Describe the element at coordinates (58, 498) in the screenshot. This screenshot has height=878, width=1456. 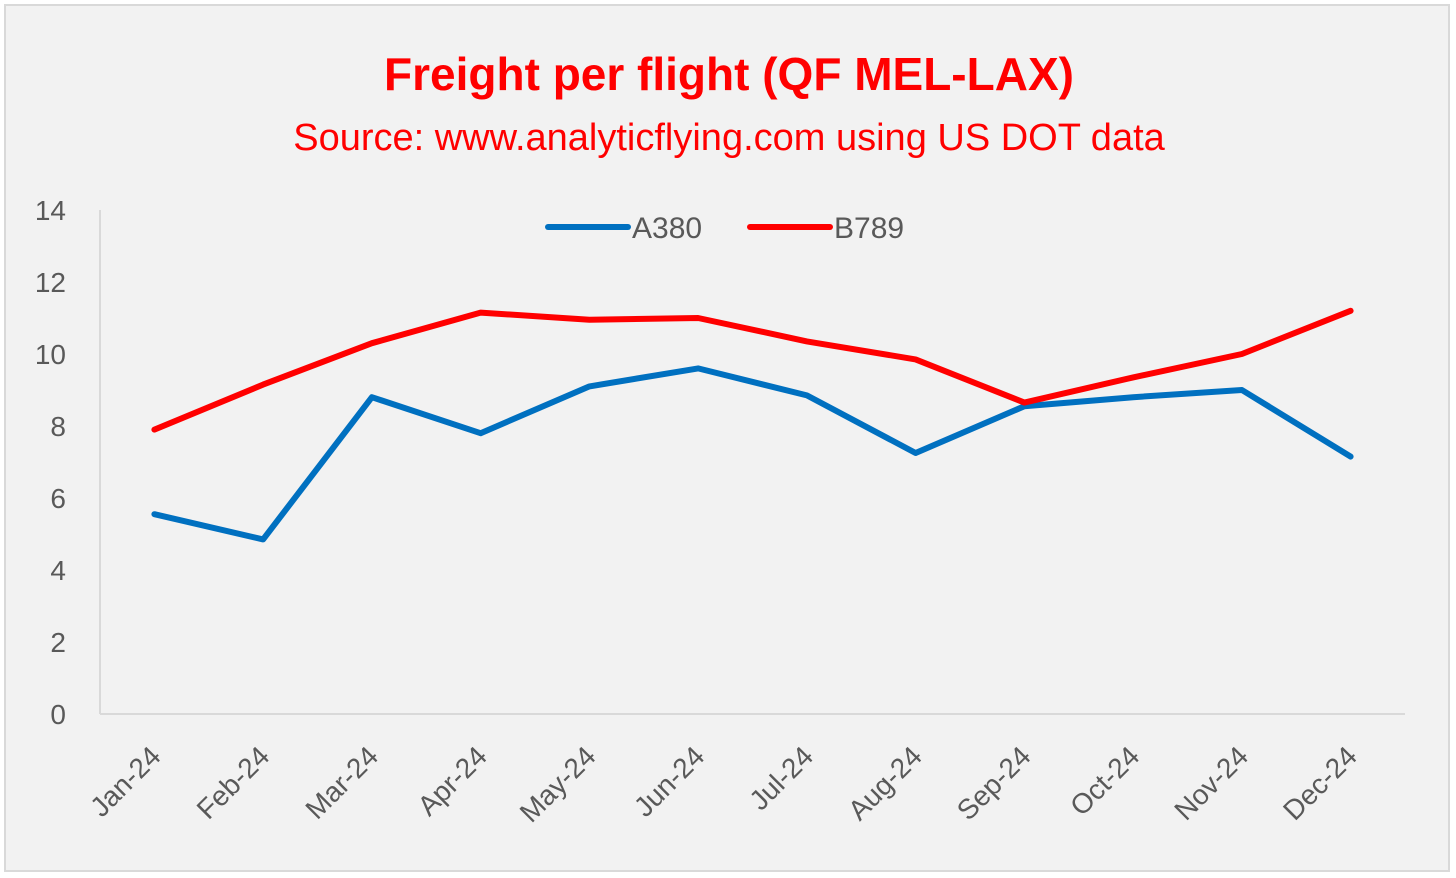
I see `y-tick-label: 6` at that location.